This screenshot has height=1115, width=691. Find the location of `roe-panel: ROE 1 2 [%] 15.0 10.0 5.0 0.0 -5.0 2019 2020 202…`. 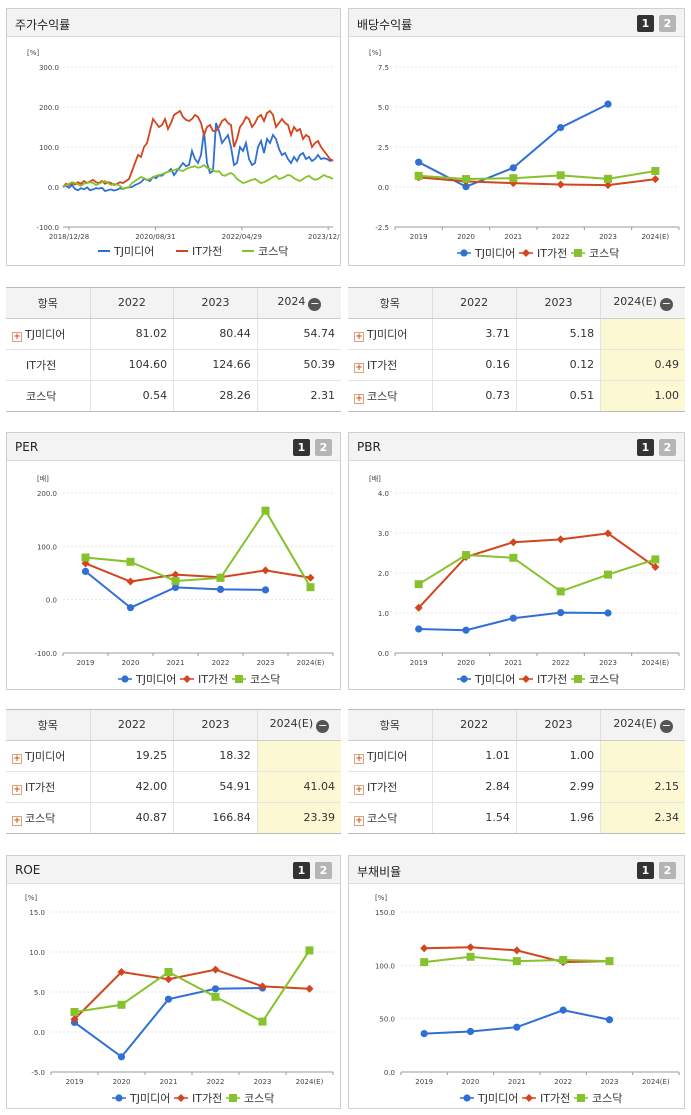

roe-panel: ROE 1 2 [%] 15.0 10.0 5.0 0.0 -5.0 2019 2020 202… is located at coordinates (173, 982).